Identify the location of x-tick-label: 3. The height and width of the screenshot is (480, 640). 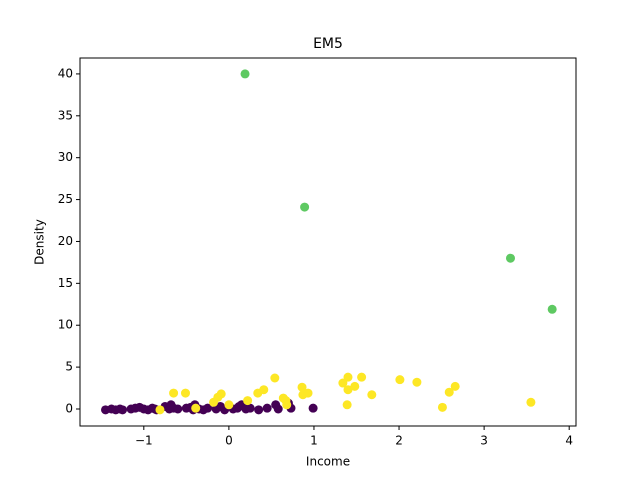
(484, 441).